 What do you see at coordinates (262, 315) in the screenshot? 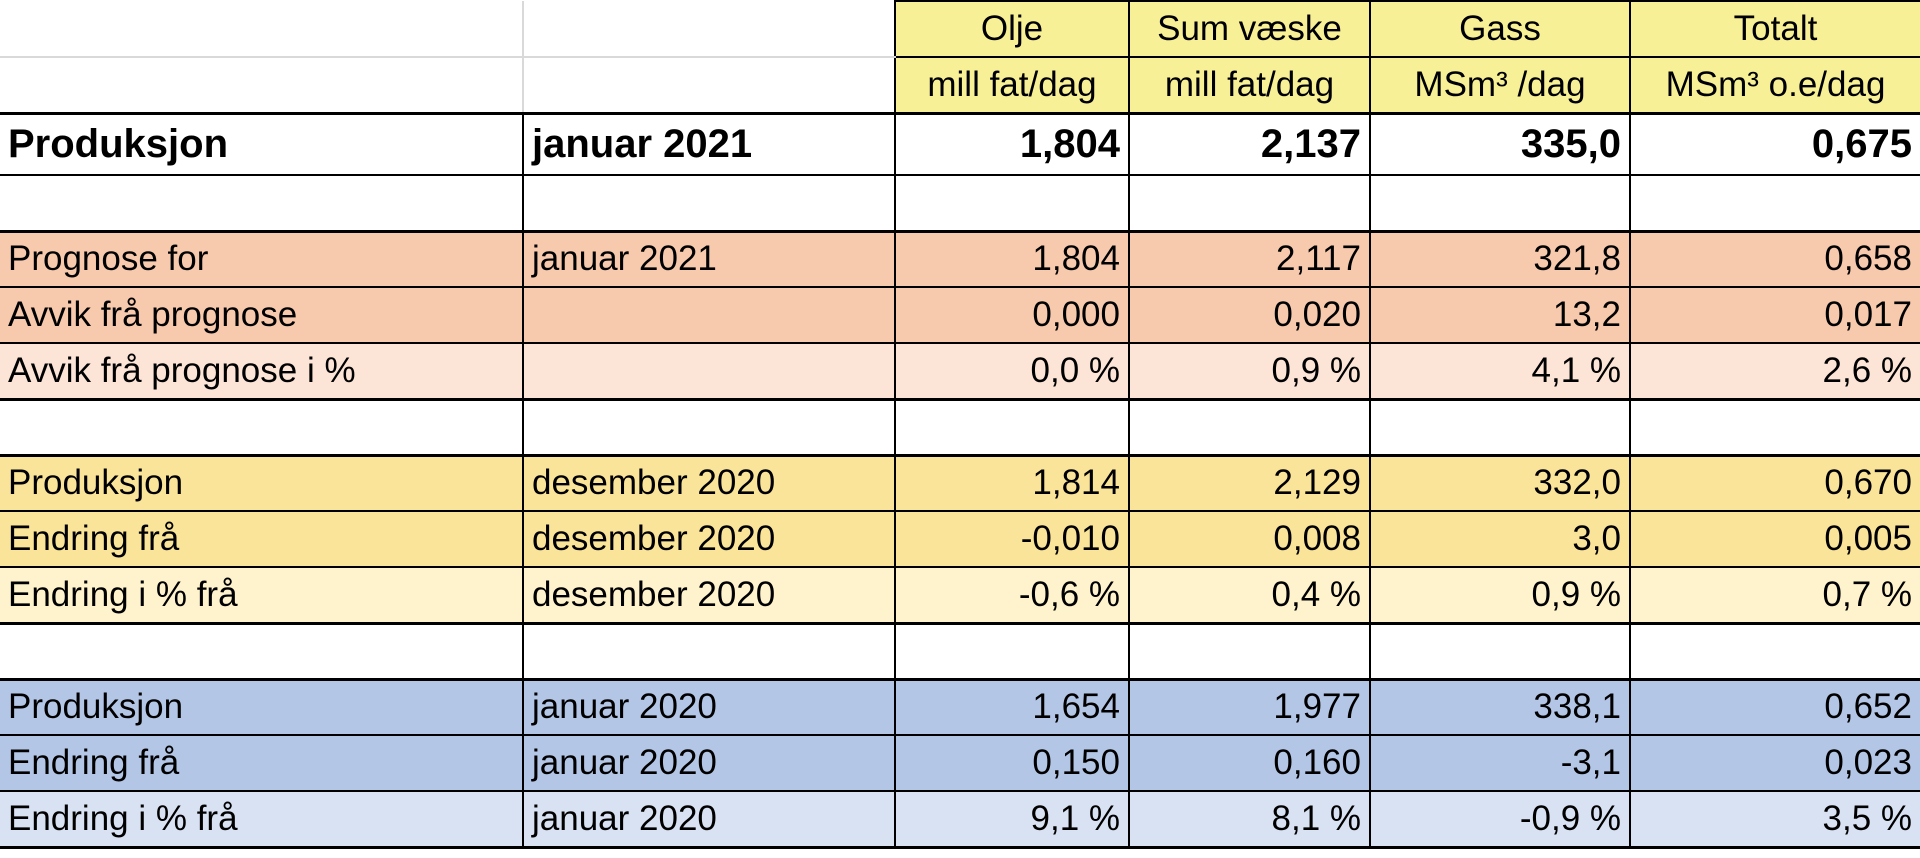
I see `row-label: Avvik frå prognose` at bounding box center [262, 315].